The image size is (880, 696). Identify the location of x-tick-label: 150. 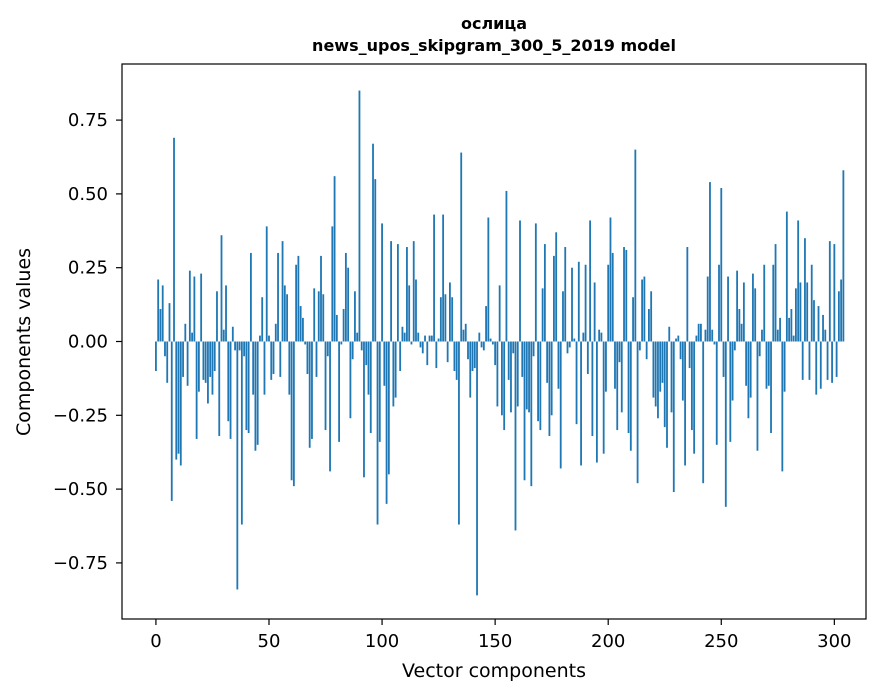
(495, 641).